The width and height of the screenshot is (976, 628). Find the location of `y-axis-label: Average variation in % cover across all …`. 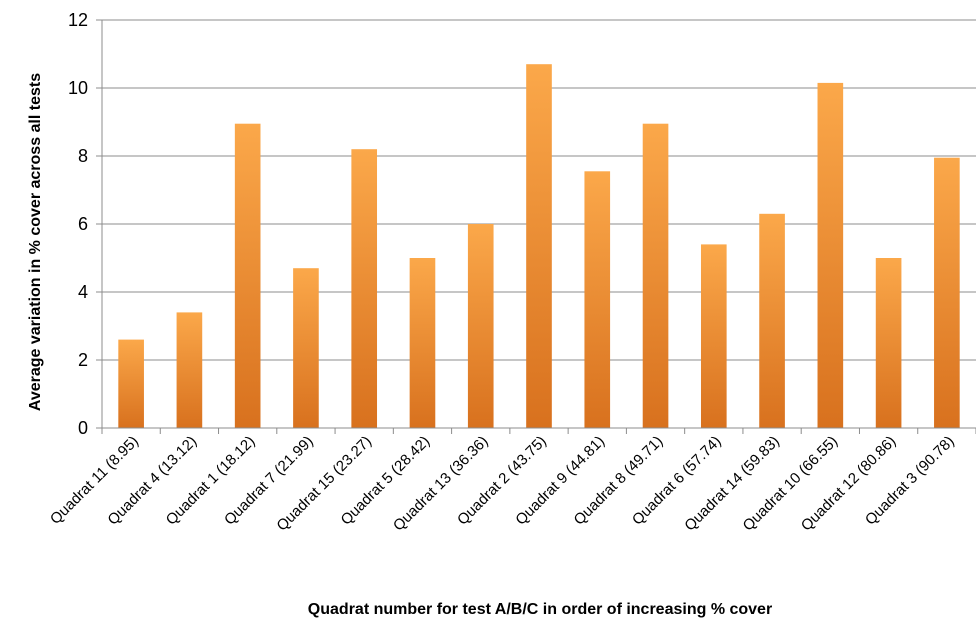

y-axis-label: Average variation in % cover across all … is located at coordinates (35, 242).